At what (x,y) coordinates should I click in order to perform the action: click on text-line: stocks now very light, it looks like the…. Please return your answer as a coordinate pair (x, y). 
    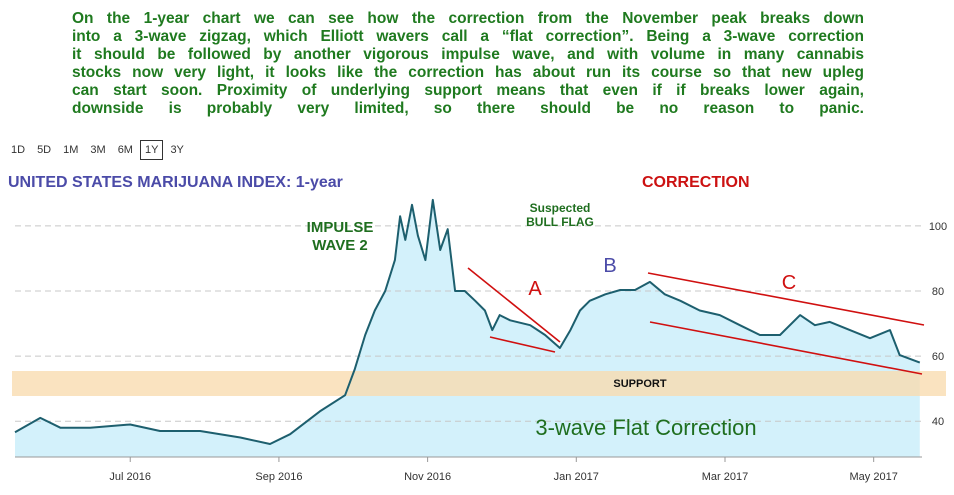
    Looking at the image, I should click on (468, 72).